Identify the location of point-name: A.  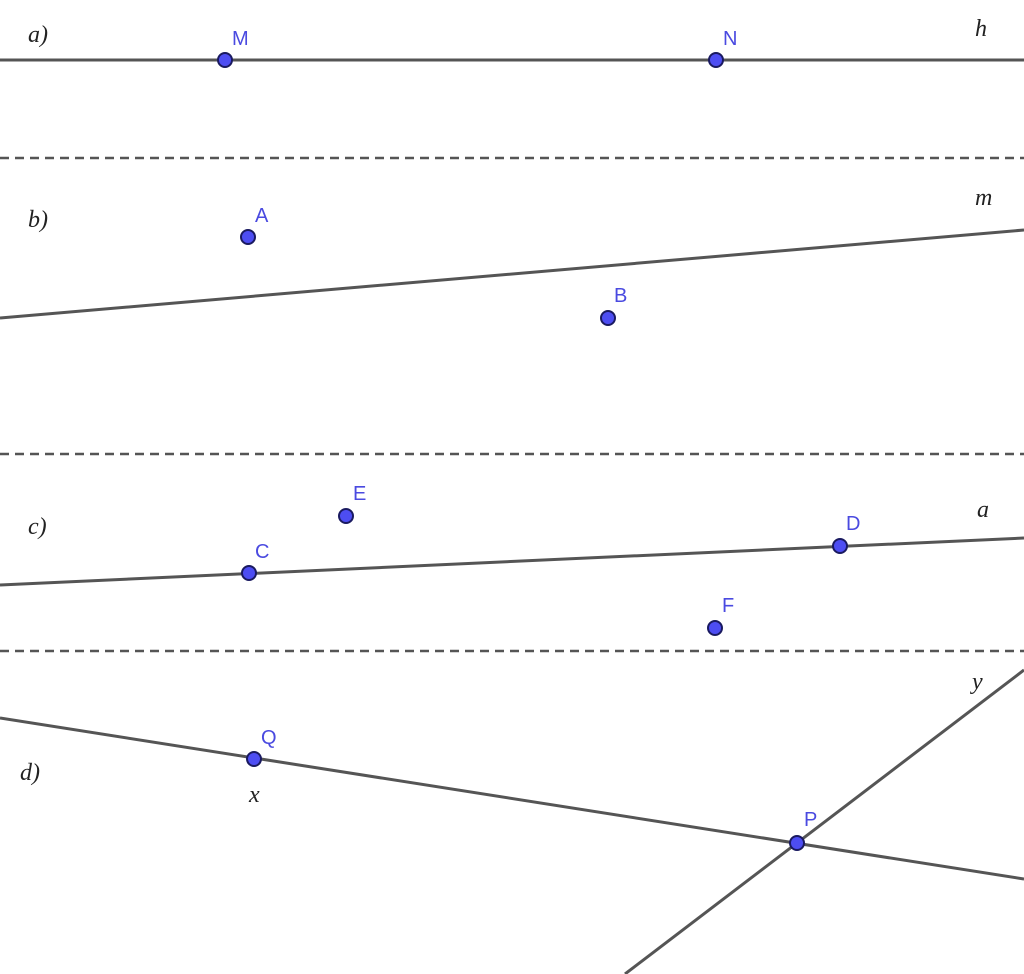
(262, 216).